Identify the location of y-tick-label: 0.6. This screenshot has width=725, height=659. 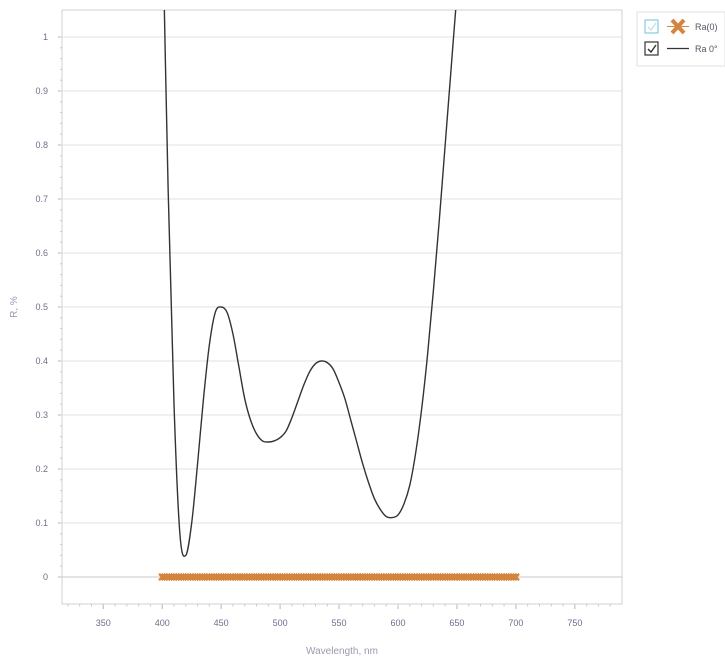
(41, 253).